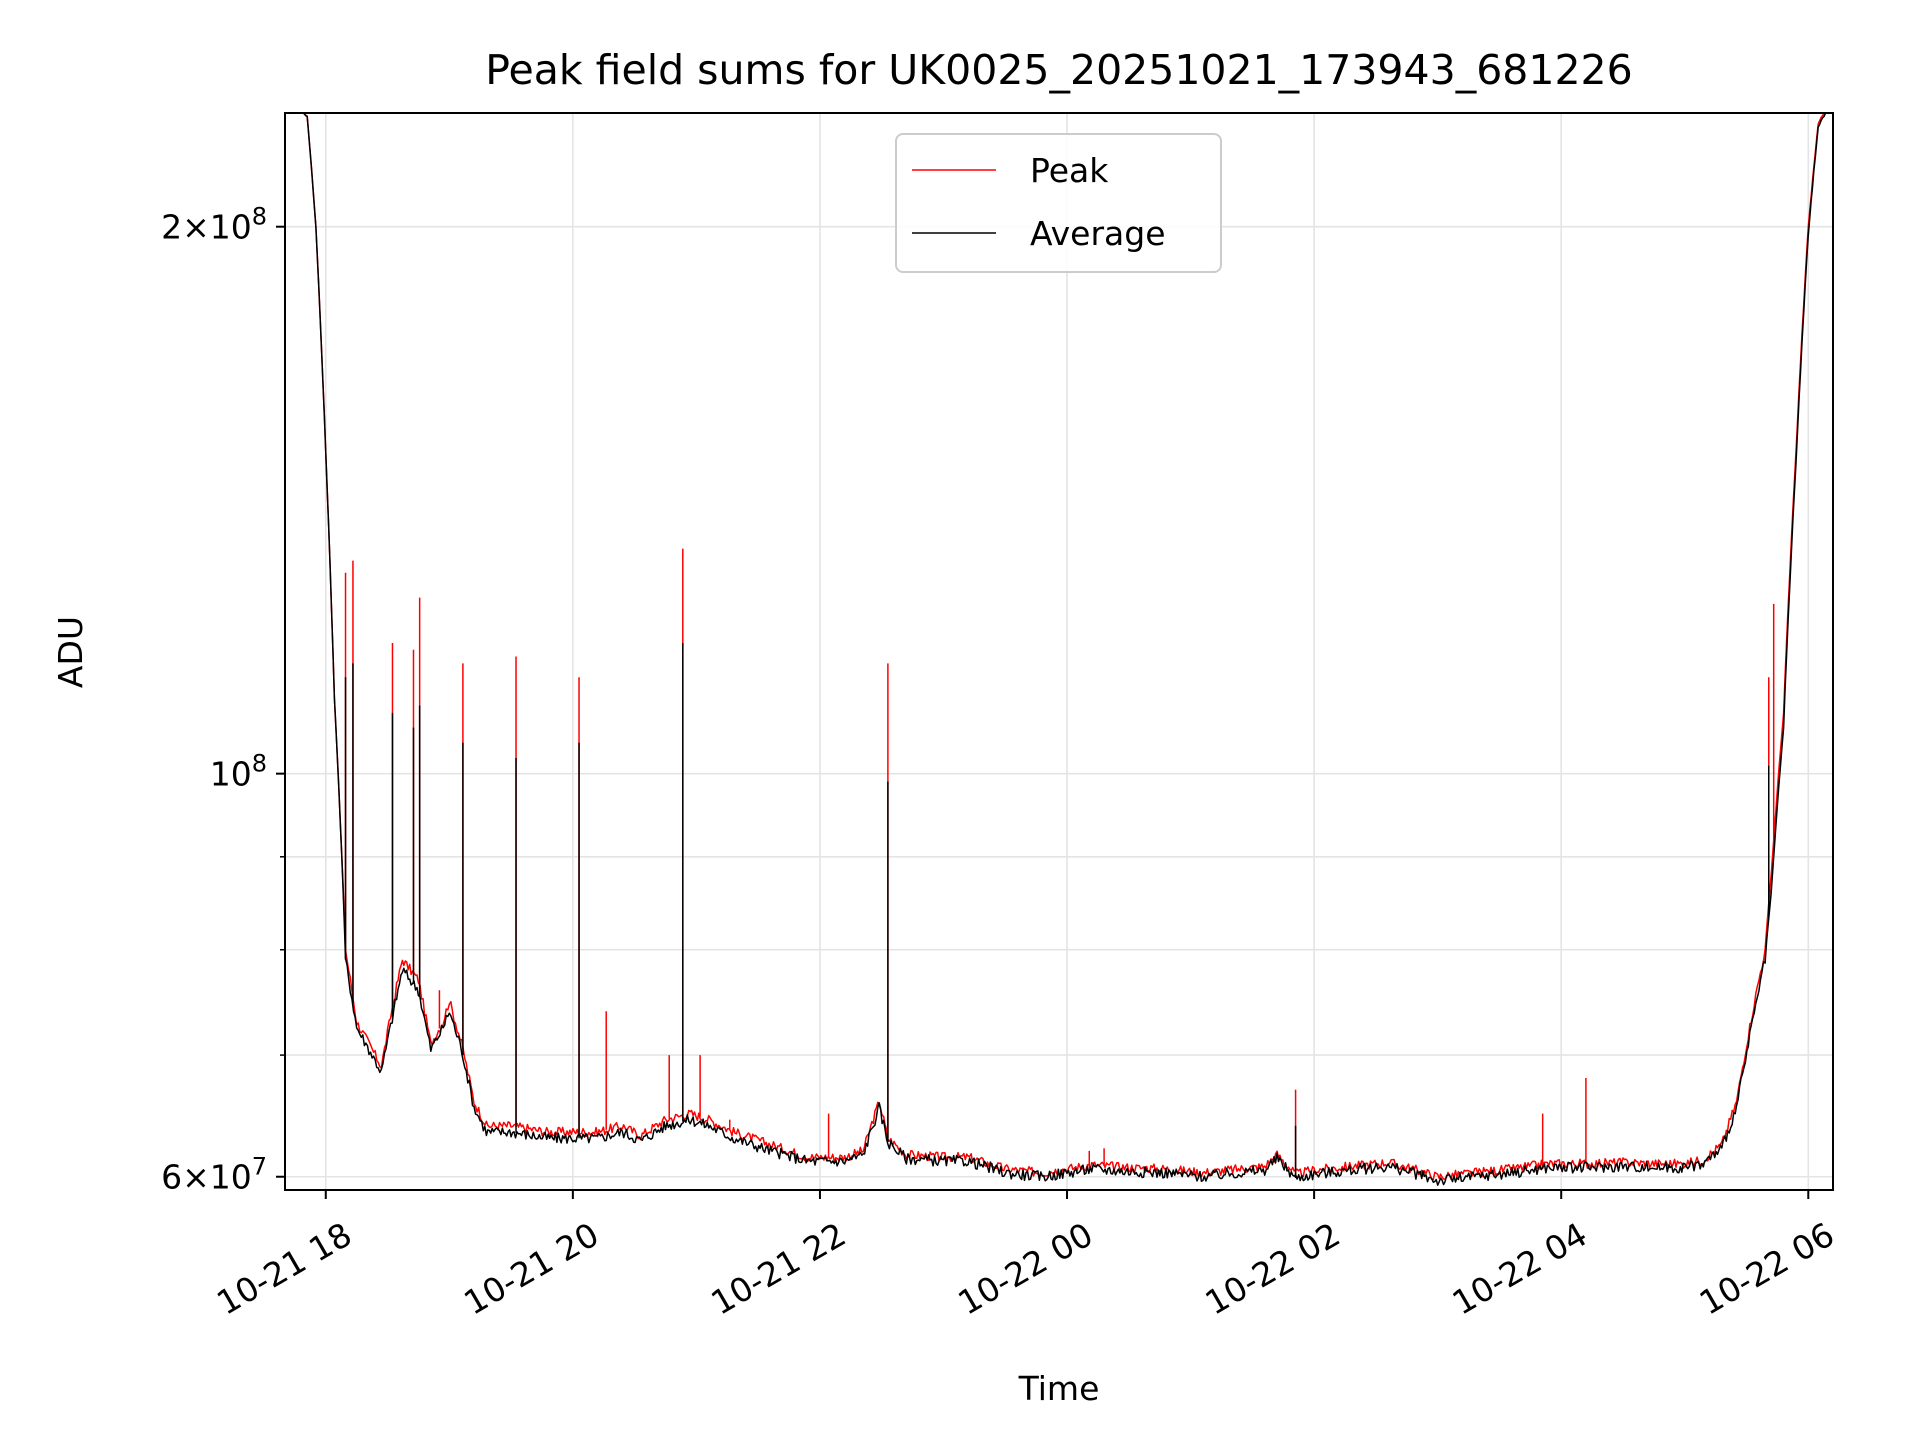 Image resolution: width=1920 pixels, height=1440 pixels. I want to click on y-tick-label: 6×107, so click(214, 1175).